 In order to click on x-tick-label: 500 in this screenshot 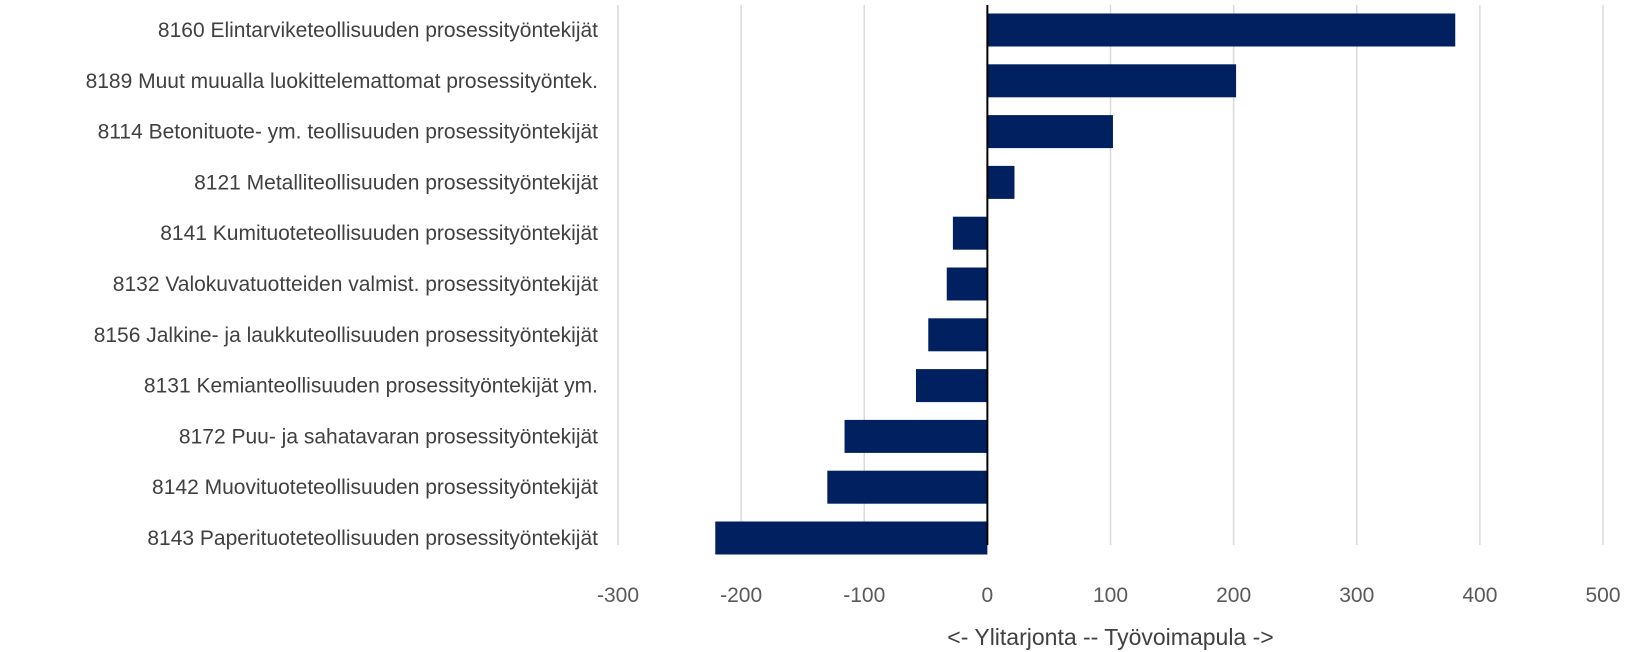, I will do `click(1602, 595)`.